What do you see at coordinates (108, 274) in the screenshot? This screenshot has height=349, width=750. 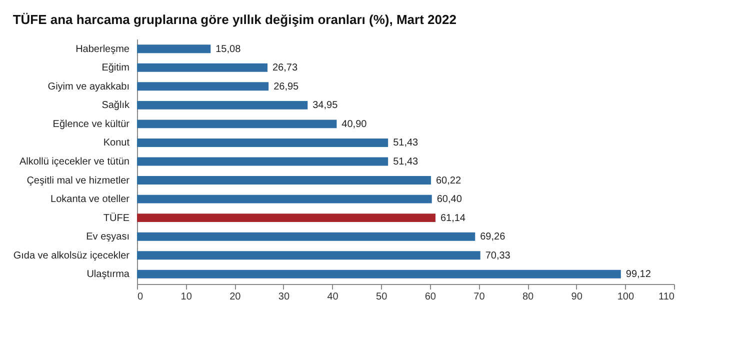 I see `y-tick-label: Ulaştırma` at bounding box center [108, 274].